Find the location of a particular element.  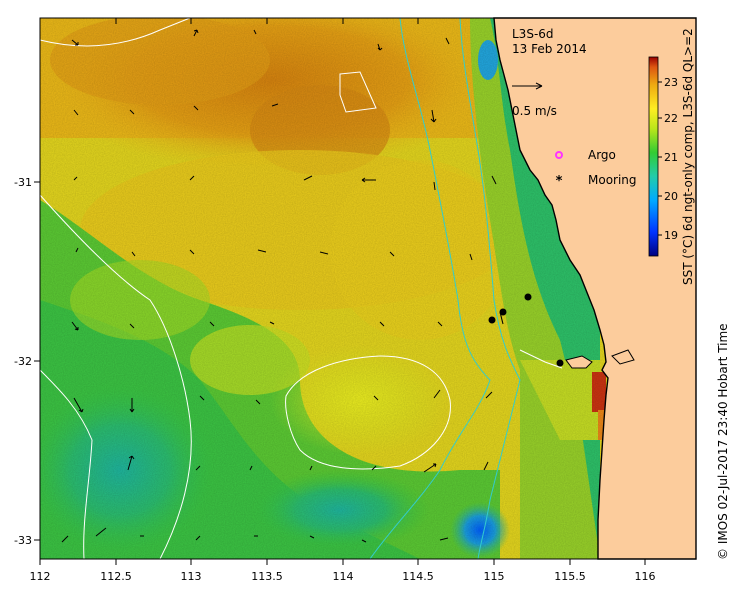

lat-tick-label: -32 is located at coordinates (23, 361).